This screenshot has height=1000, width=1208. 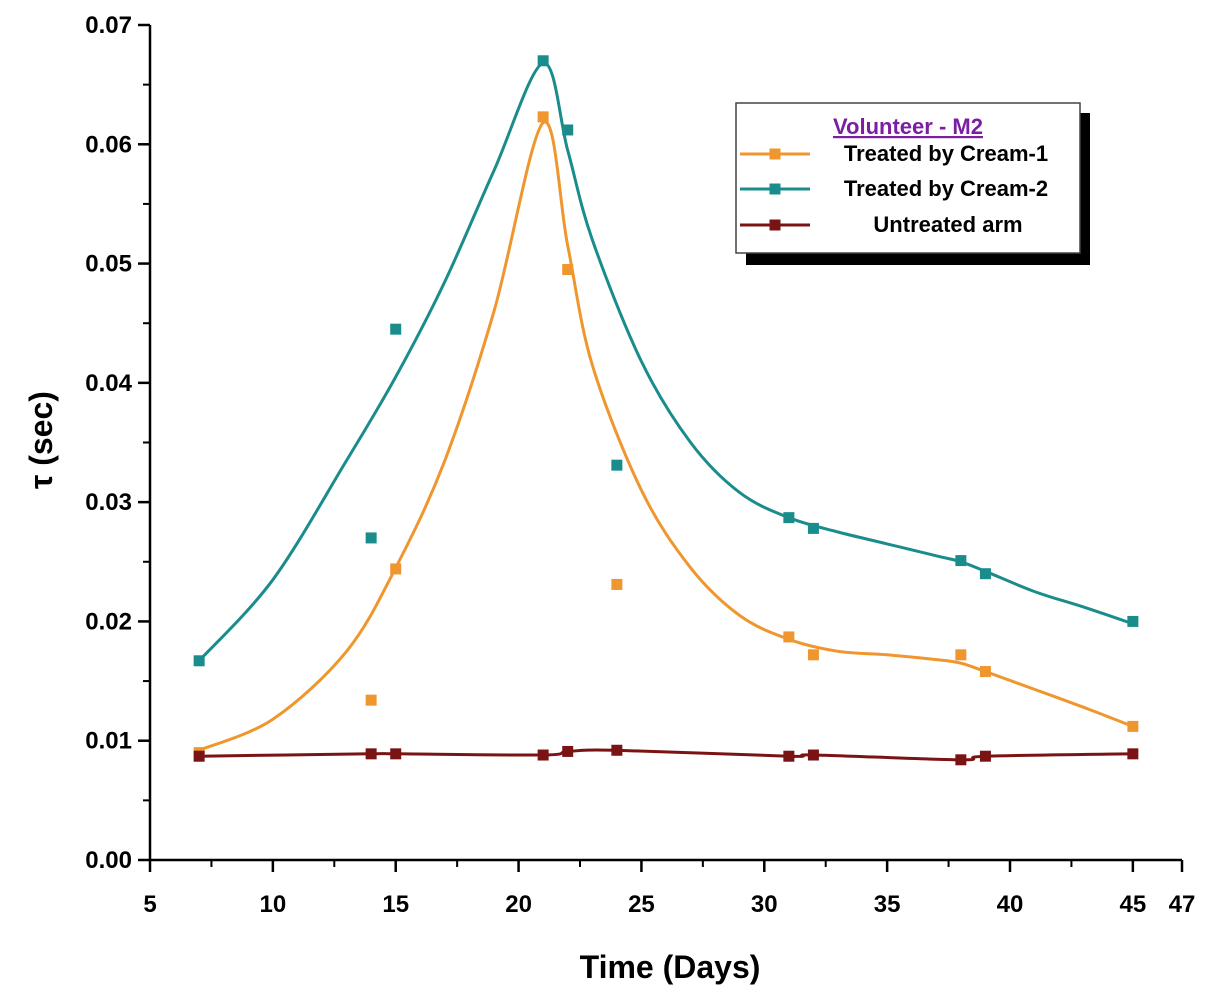 I want to click on x-tick-label: 25, so click(x=641, y=904).